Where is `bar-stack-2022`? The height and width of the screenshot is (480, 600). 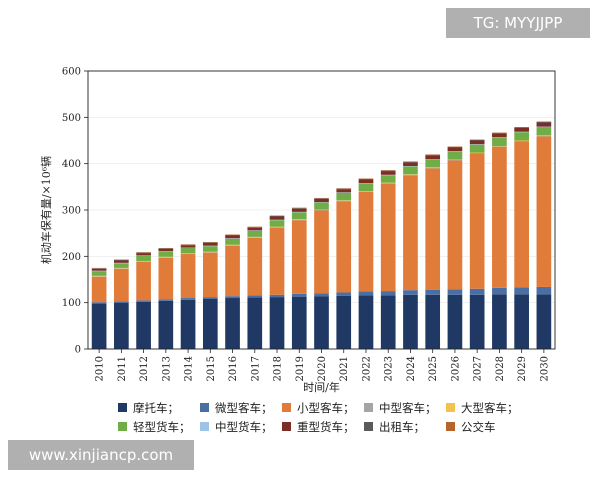
bar-stack-2022 is located at coordinates (366, 263).